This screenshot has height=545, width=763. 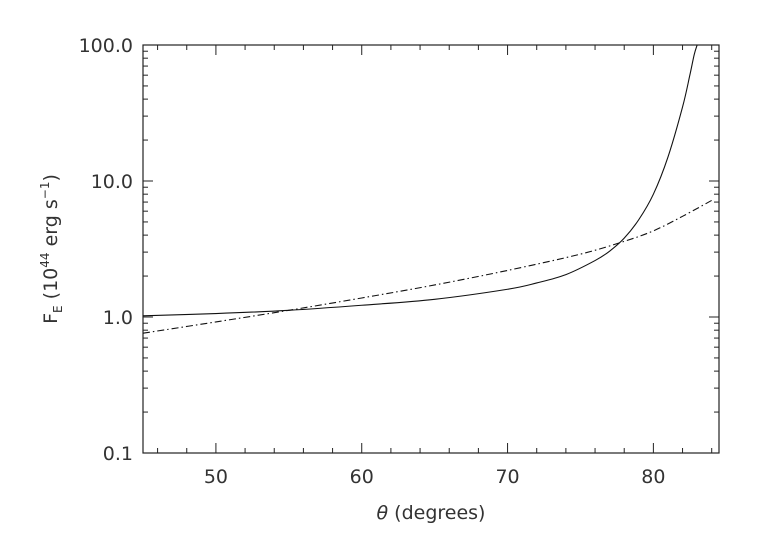 What do you see at coordinates (51, 287) in the screenshot?
I see `y-axis-label-open: (10` at bounding box center [51, 287].